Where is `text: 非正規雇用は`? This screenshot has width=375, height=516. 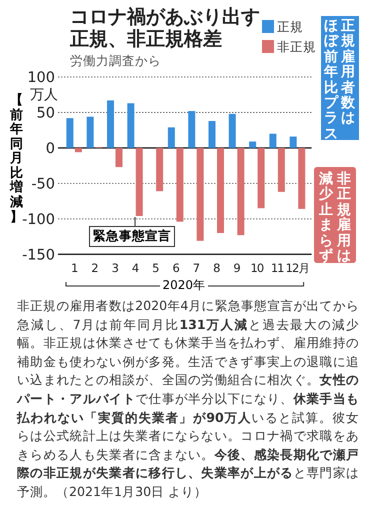
text: 非正規雇用は is located at coordinates (344, 217).